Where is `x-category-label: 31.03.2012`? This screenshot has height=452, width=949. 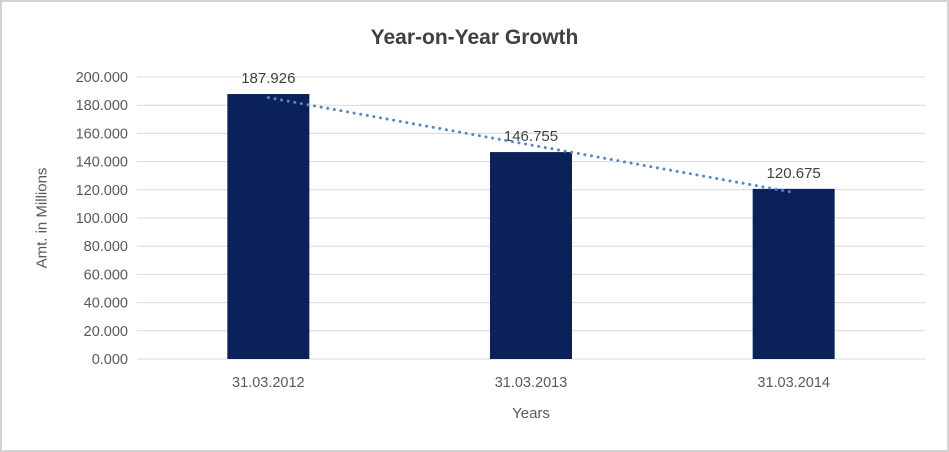 x-category-label: 31.03.2012 is located at coordinates (268, 383).